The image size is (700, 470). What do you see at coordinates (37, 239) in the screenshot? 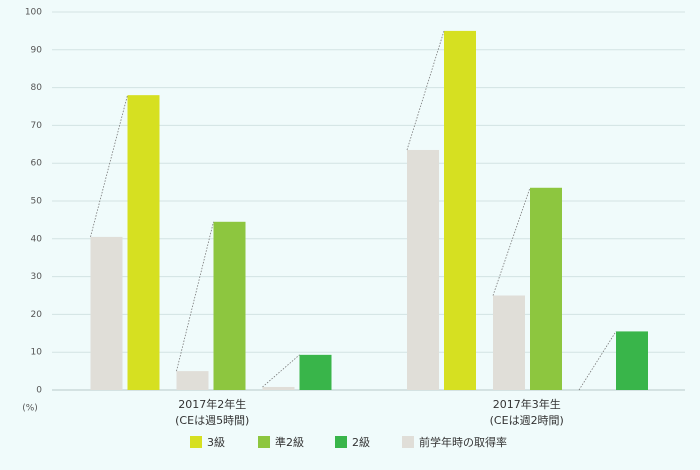
I see `y-tick-label: 40` at bounding box center [37, 239].